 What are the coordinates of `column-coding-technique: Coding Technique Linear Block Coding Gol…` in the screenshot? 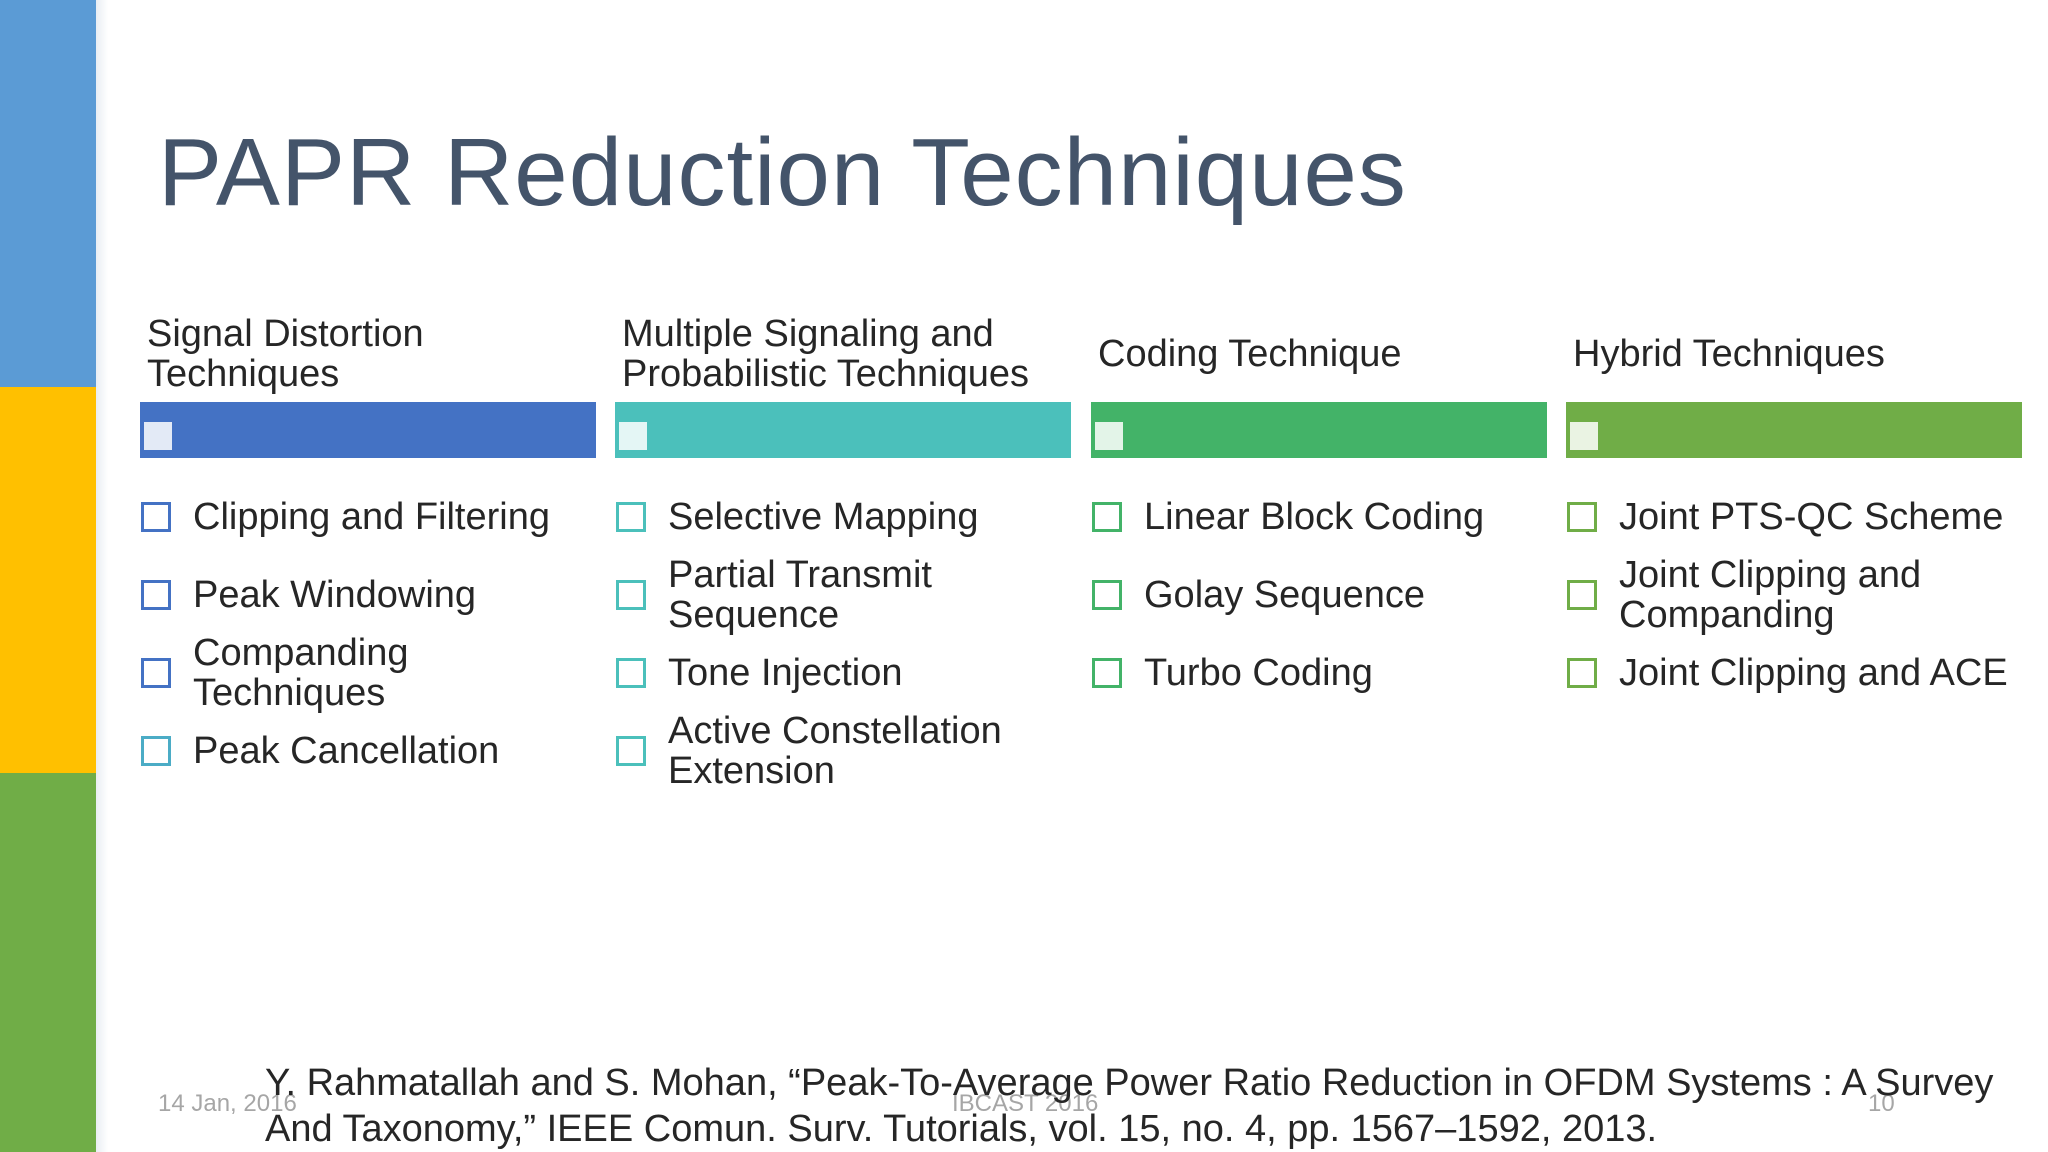 It's located at (1319, 509).